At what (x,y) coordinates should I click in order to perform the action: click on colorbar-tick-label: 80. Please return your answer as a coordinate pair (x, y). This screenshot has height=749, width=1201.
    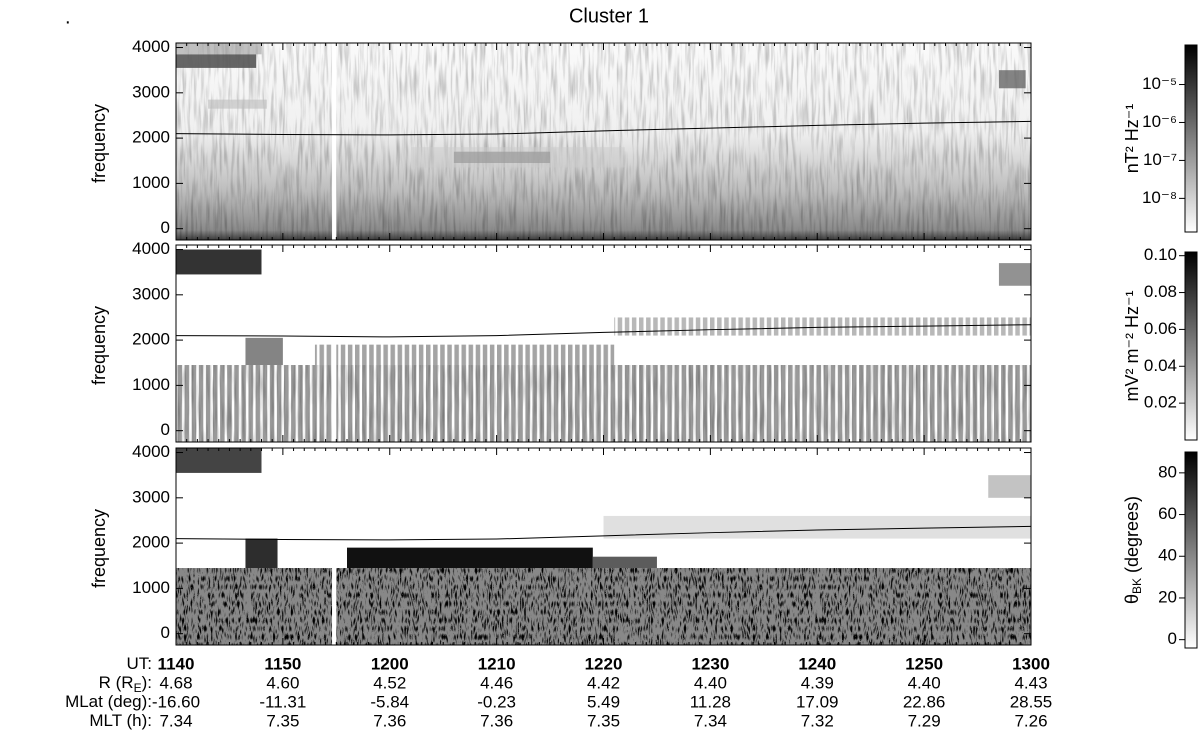
    Looking at the image, I should click on (1167, 471).